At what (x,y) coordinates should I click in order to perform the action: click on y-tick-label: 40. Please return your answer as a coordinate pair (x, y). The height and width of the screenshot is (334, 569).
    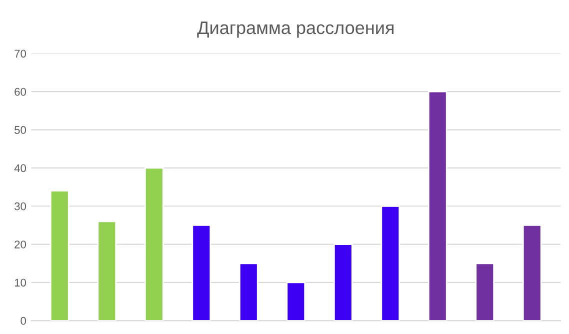
    Looking at the image, I should click on (20, 168).